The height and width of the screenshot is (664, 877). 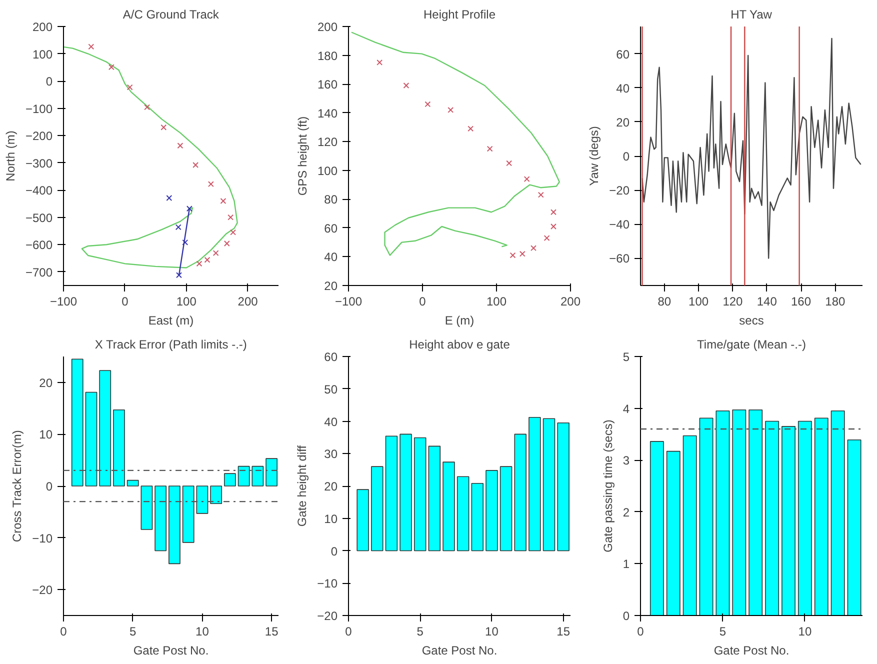 What do you see at coordinates (607, 486) in the screenshot?
I see `y-axis-title: Gate passing time (secs)` at bounding box center [607, 486].